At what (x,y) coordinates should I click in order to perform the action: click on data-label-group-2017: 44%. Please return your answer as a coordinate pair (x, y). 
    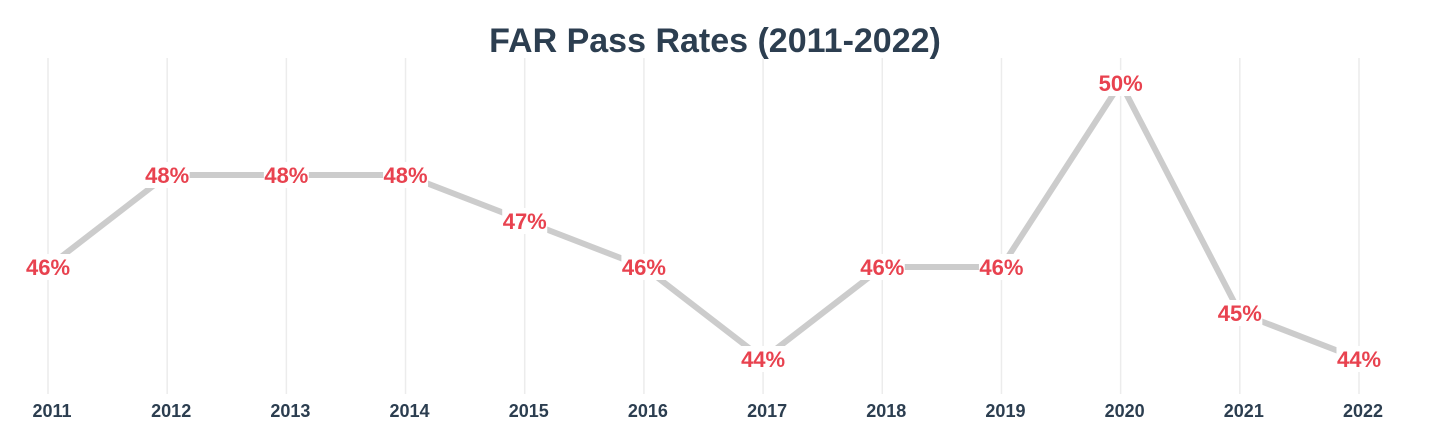
    Looking at the image, I should click on (763, 359).